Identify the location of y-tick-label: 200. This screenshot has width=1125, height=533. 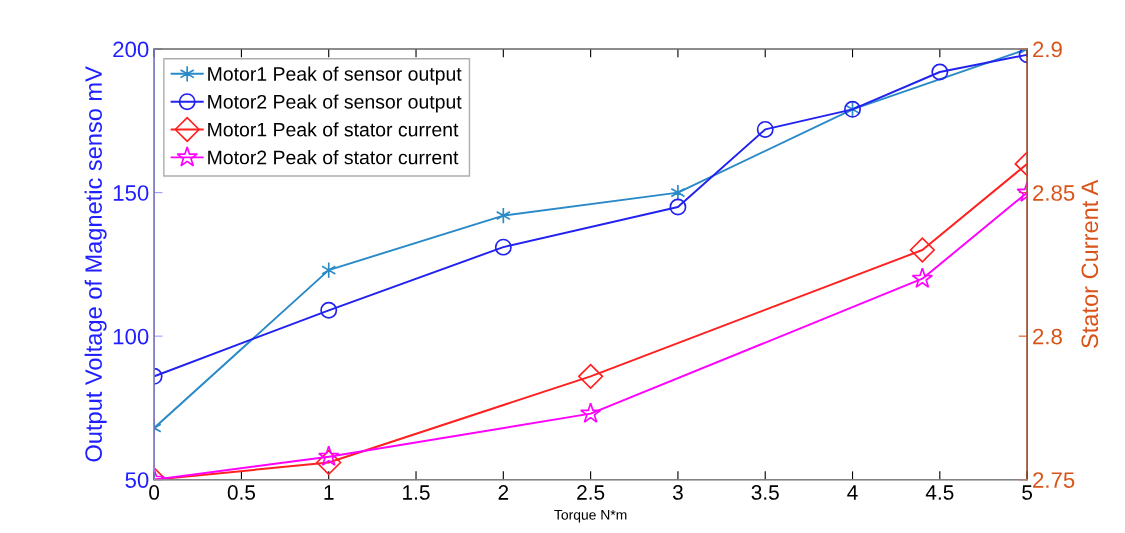
(131, 49).